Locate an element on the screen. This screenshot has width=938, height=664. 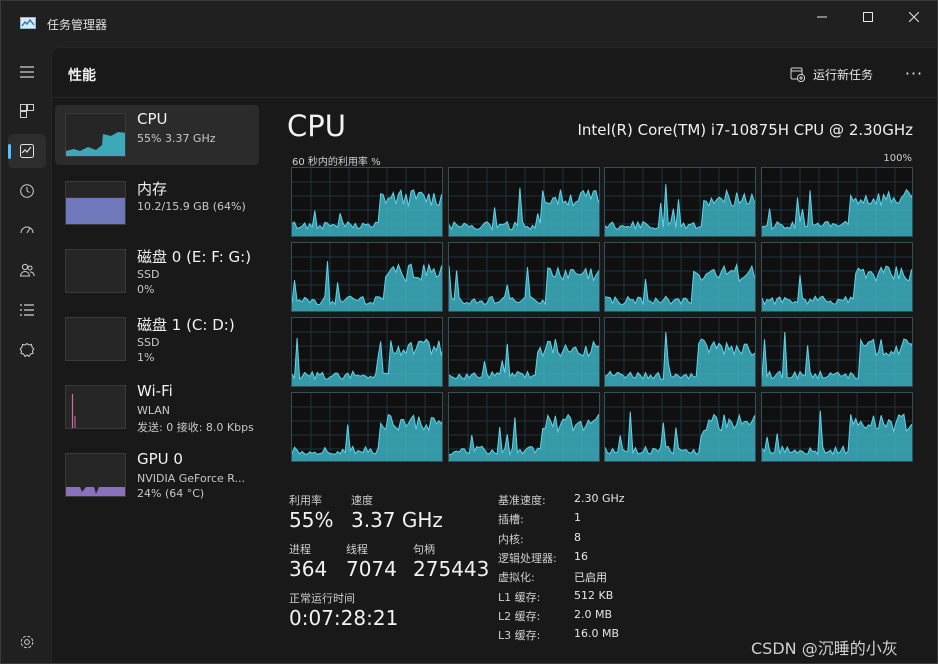
cpu-info-key: 基准速度: is located at coordinates (522, 500).